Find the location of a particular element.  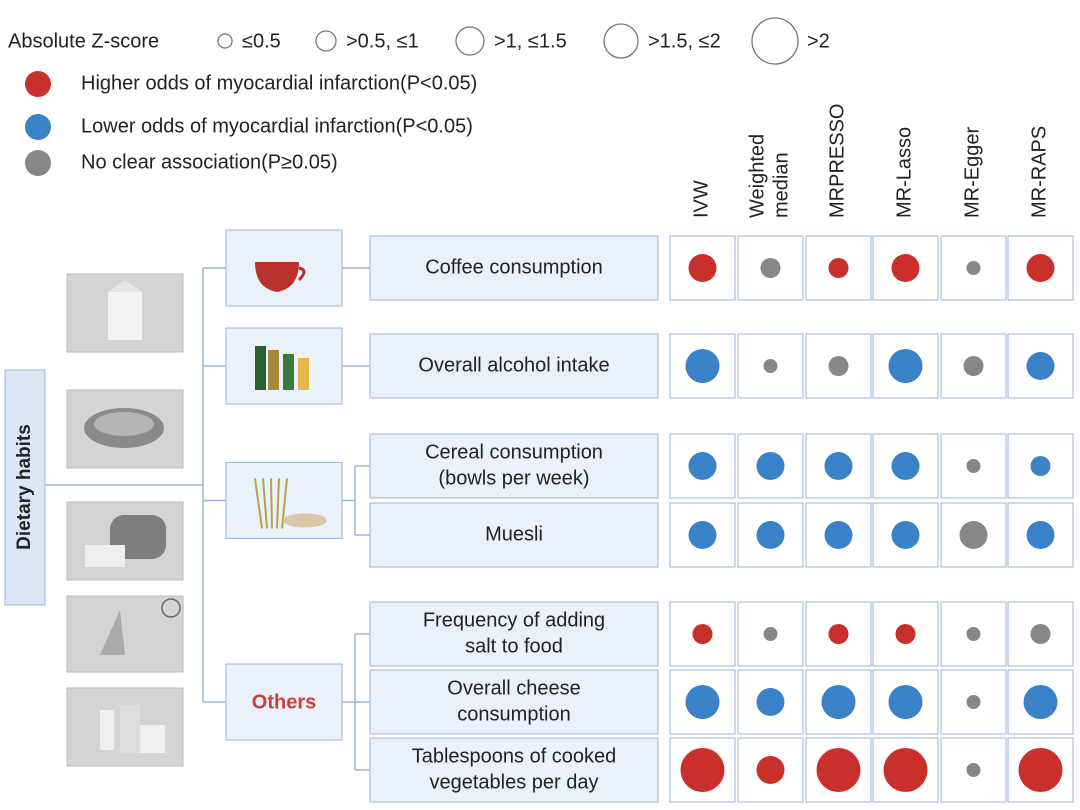

method-header-line: MR-Egger is located at coordinates (973, 172).